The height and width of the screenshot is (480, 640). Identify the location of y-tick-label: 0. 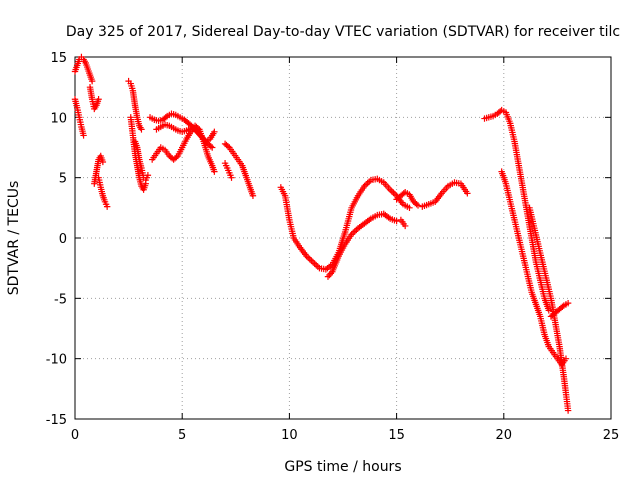
(63, 239).